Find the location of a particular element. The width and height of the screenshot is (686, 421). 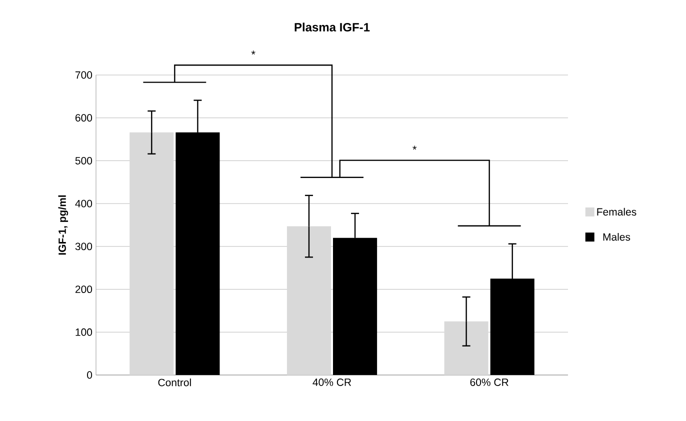

y-tick-label: 500 is located at coordinates (83, 160).